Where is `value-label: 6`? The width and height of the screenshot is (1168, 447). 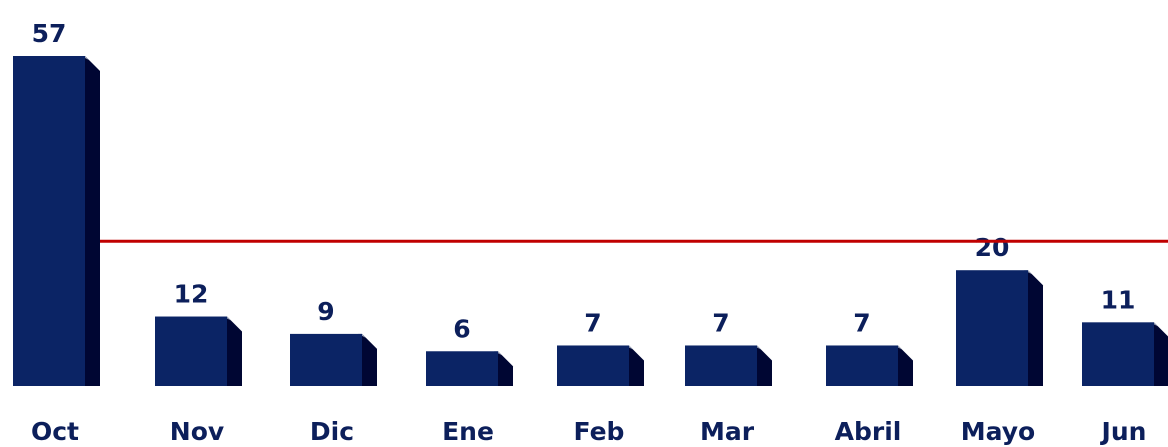
value-label: 6 is located at coordinates (461, 328).